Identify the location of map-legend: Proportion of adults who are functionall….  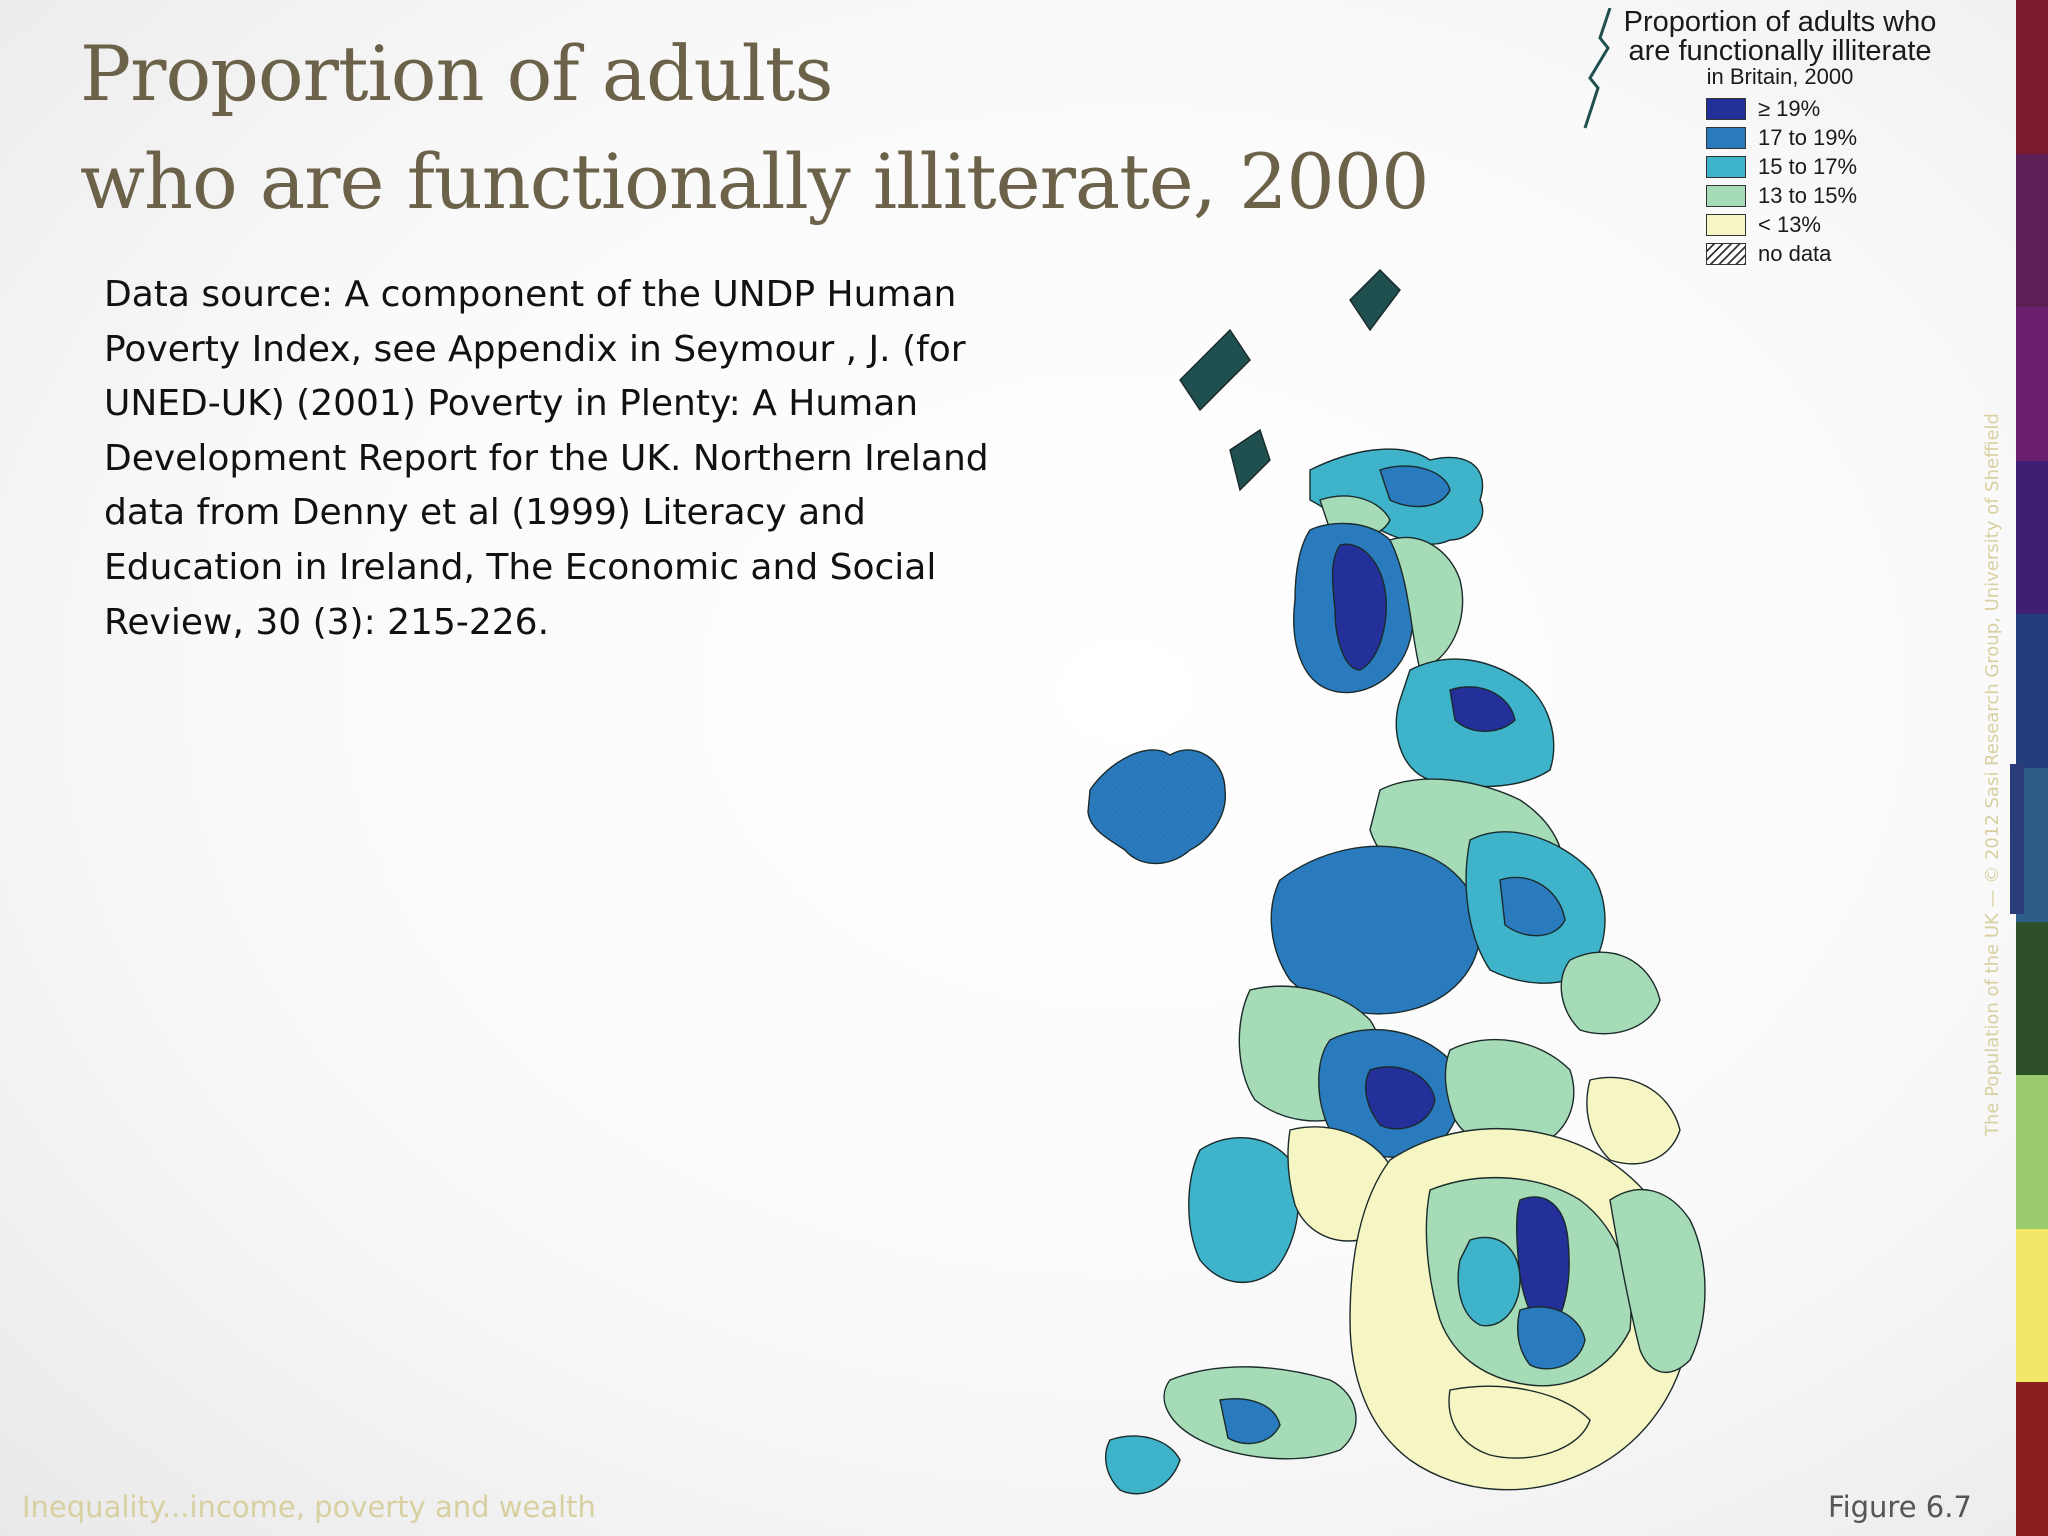
(1761, 137).